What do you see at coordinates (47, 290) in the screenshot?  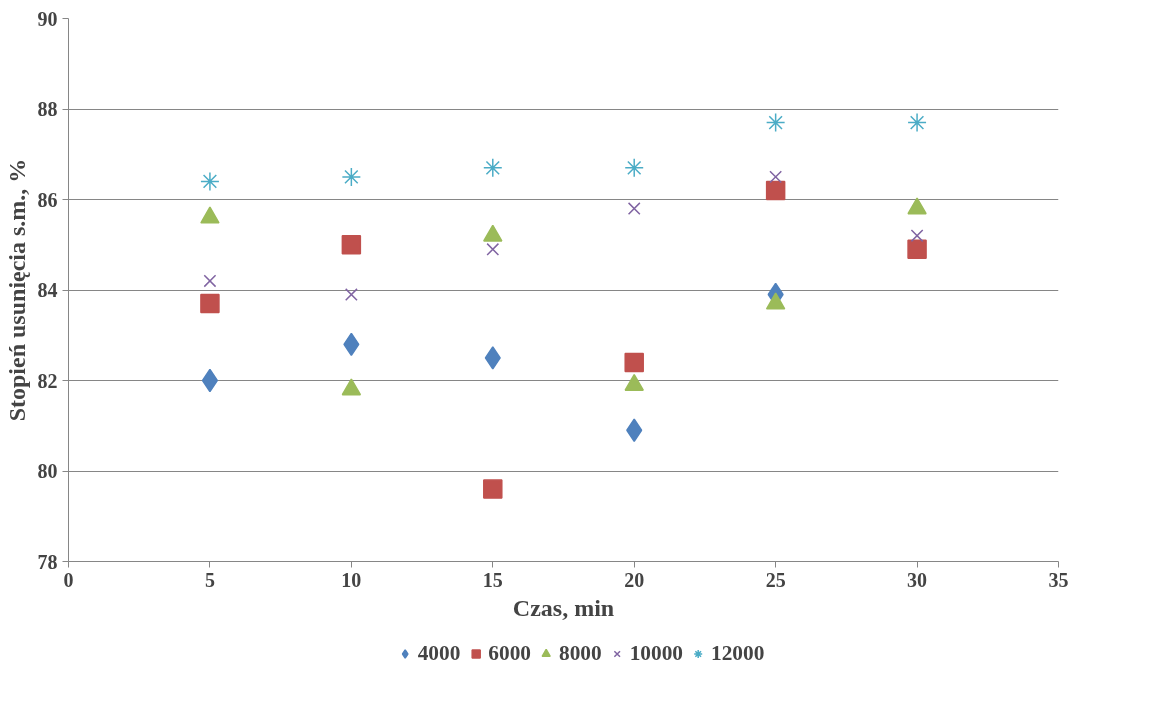 I see `y-tick-label: 84` at bounding box center [47, 290].